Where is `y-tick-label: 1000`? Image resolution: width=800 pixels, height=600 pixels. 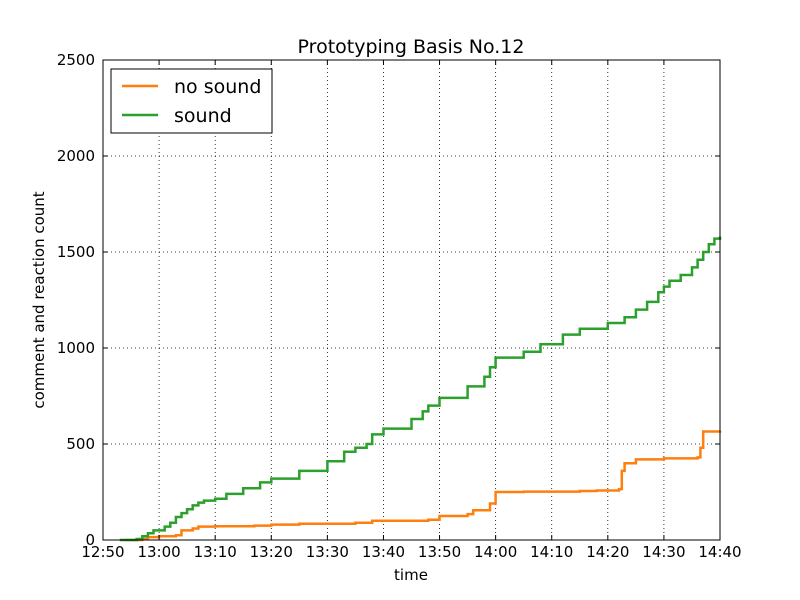 y-tick-label: 1000 is located at coordinates (76, 348).